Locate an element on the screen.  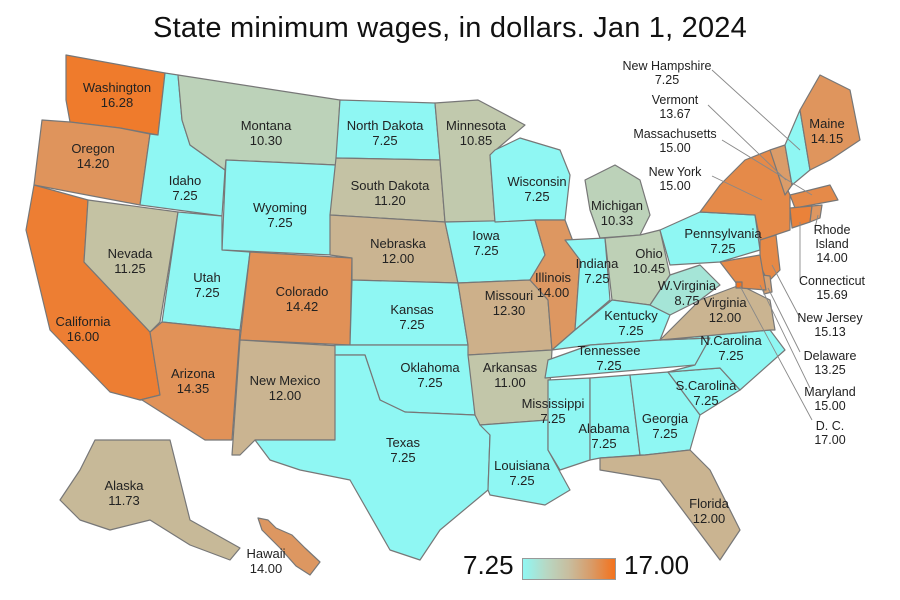
state-wage-vt: 13.67 is located at coordinates (674, 114).